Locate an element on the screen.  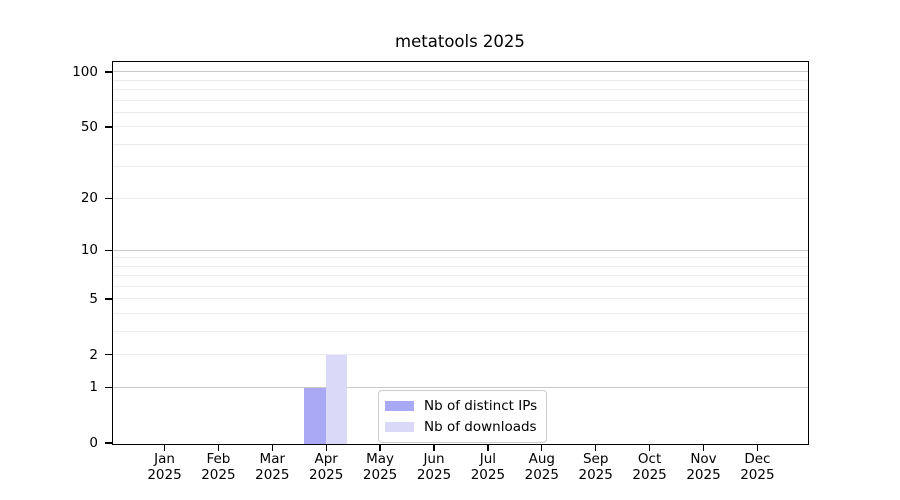
x-tick-label: Jan 2025 is located at coordinates (165, 467).